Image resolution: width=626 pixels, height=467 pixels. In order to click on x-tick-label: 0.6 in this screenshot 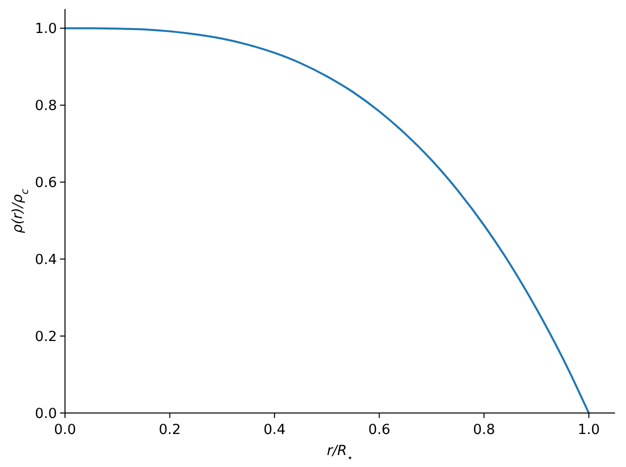, I will do `click(379, 430)`.